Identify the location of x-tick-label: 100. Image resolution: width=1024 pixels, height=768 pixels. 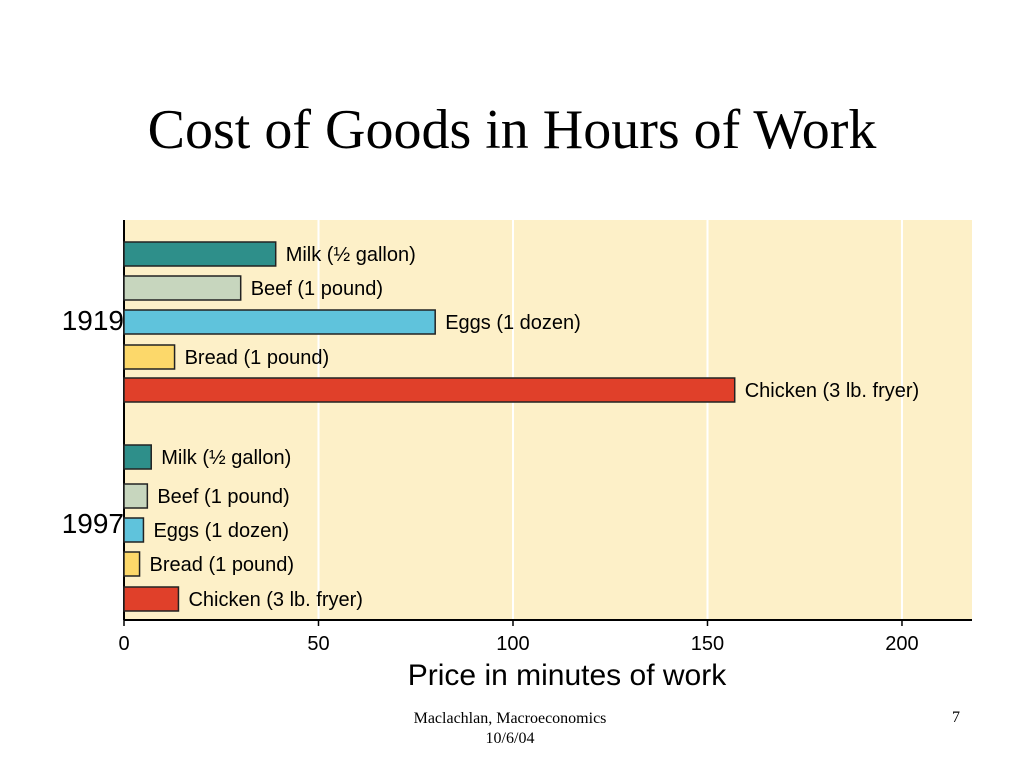
(512, 644).